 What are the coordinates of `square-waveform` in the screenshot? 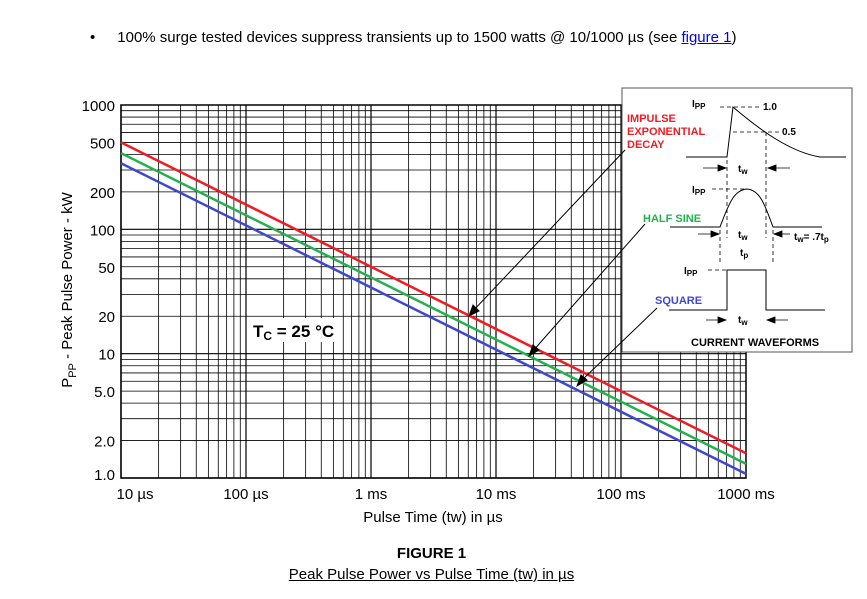 It's located at (747, 290).